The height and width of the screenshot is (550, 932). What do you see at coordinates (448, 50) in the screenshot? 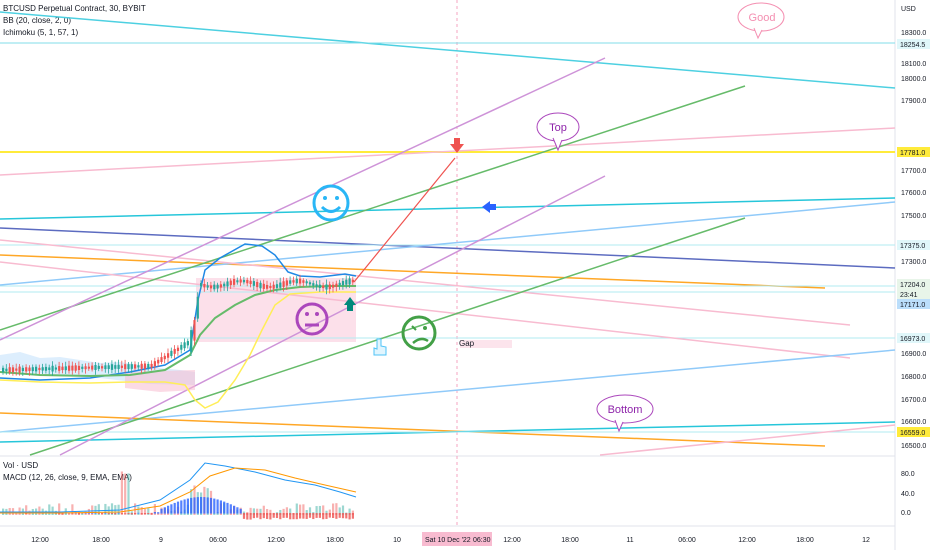
I see `trendline-cyan-upper` at bounding box center [448, 50].